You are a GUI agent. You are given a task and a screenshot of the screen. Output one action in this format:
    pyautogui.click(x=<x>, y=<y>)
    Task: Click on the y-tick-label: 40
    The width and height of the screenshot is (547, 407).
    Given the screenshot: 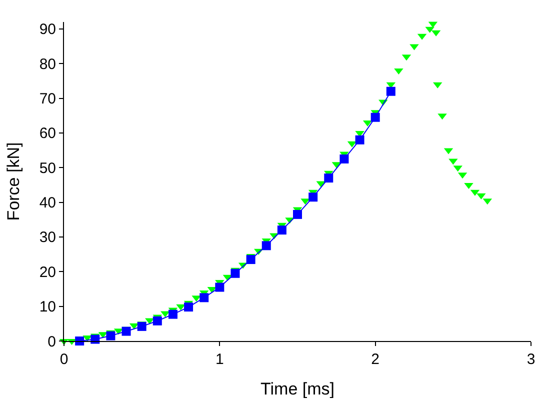 What is the action you would take?
    pyautogui.click(x=47, y=203)
    